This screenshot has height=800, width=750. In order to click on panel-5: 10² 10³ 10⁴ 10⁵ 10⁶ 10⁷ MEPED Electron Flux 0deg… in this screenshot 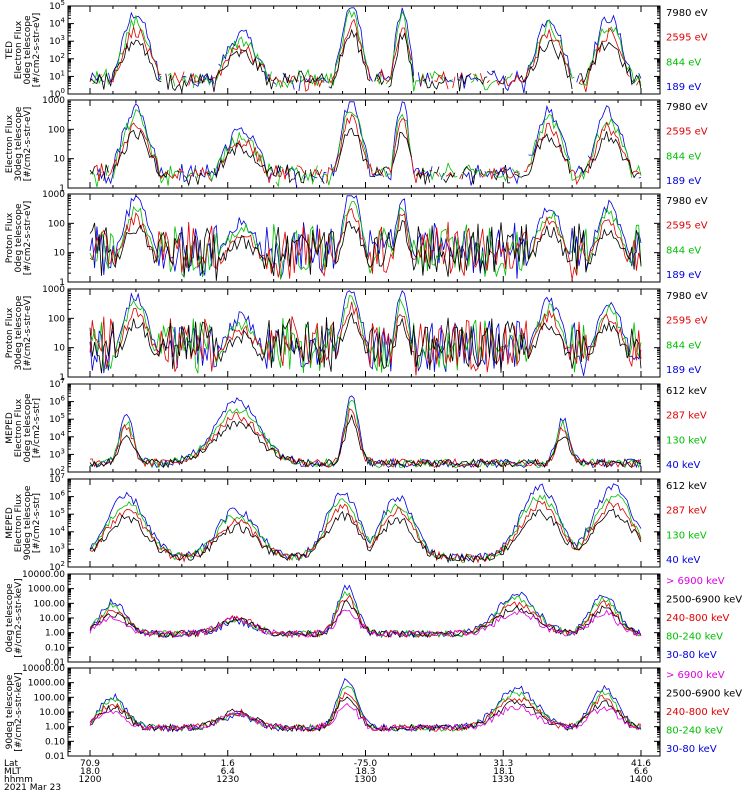, I will do `click(356, 427)`.